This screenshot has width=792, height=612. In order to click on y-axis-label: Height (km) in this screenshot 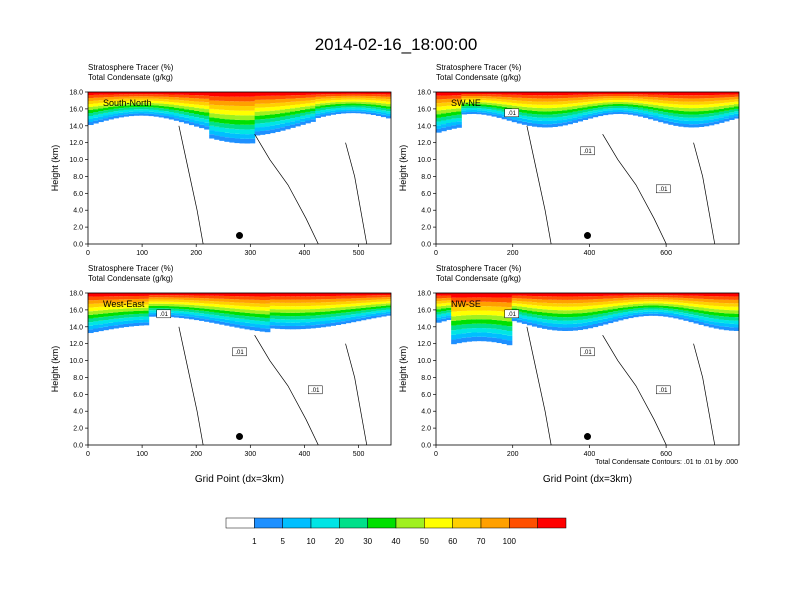, I will do `click(403, 168)`.